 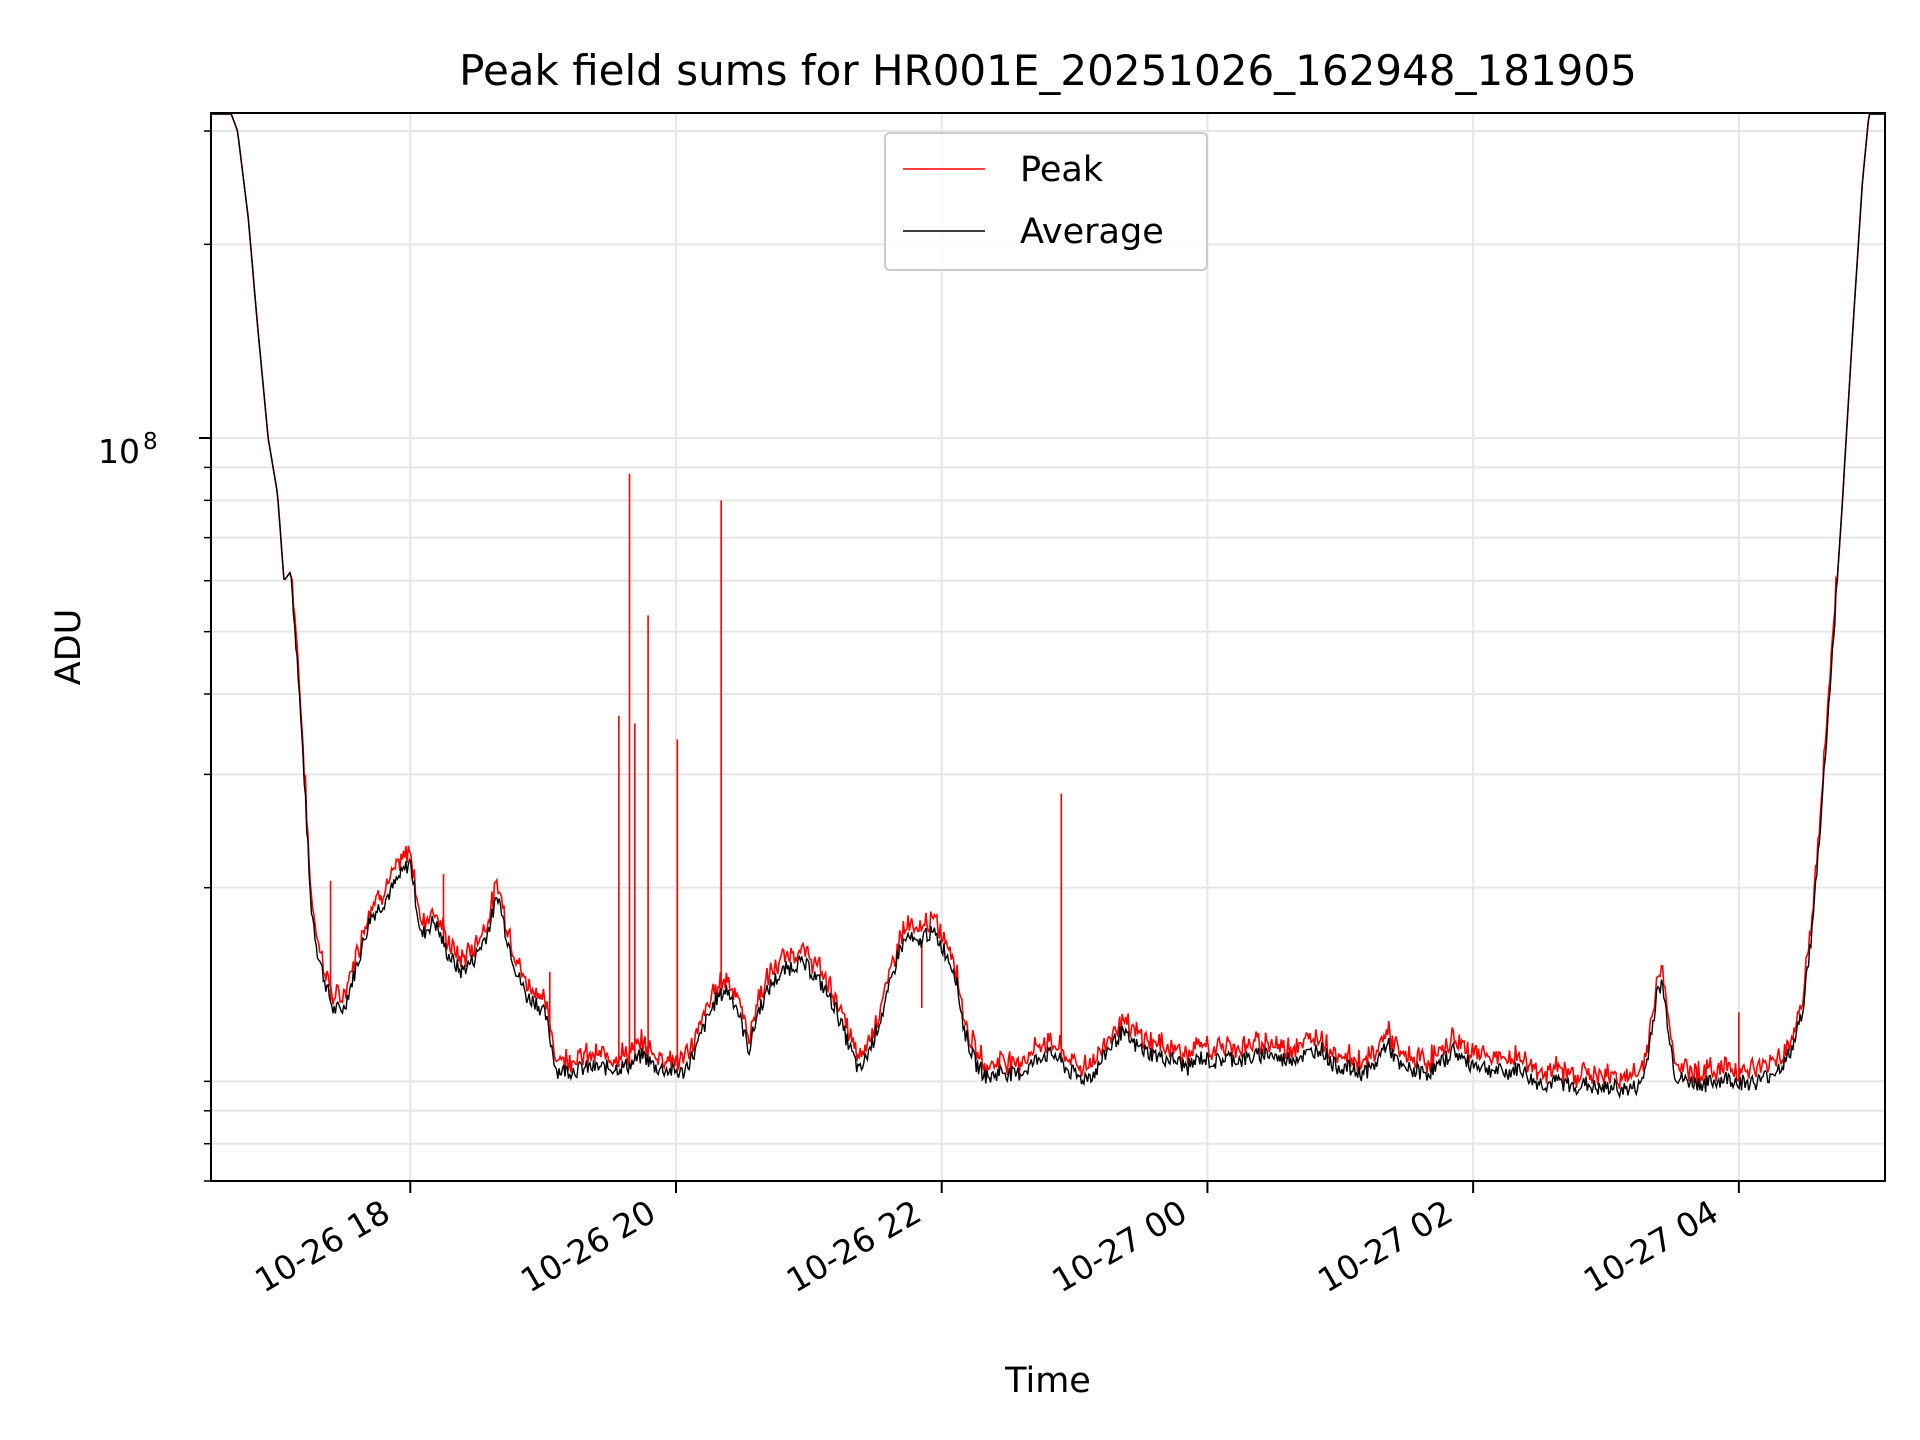 I want to click on legend: Peak Average, so click(x=1046, y=201).